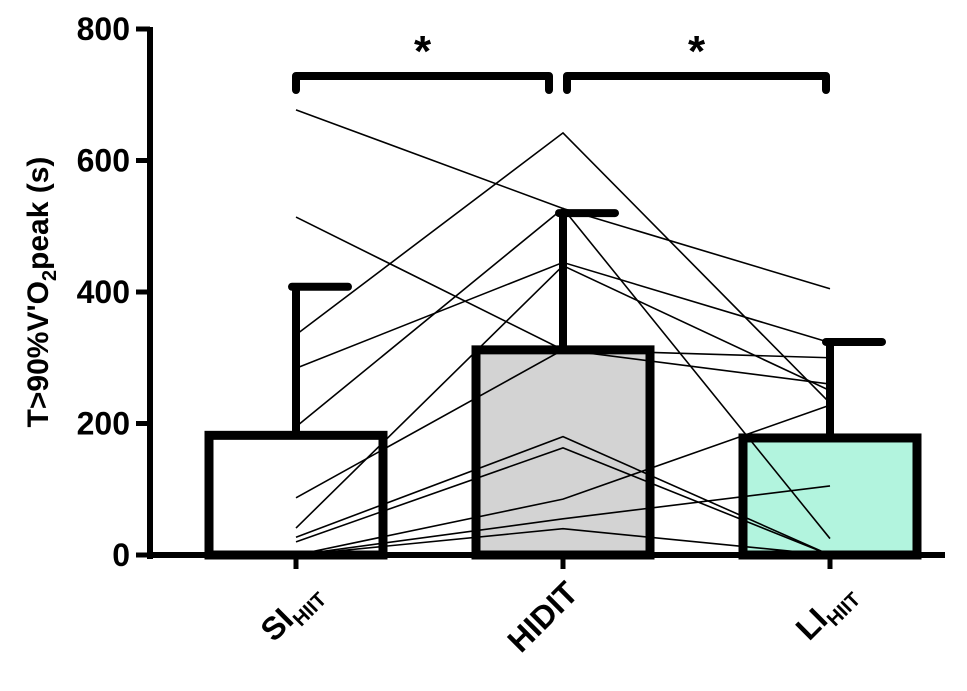  I want to click on y-tick-label: 400, so click(103, 292).